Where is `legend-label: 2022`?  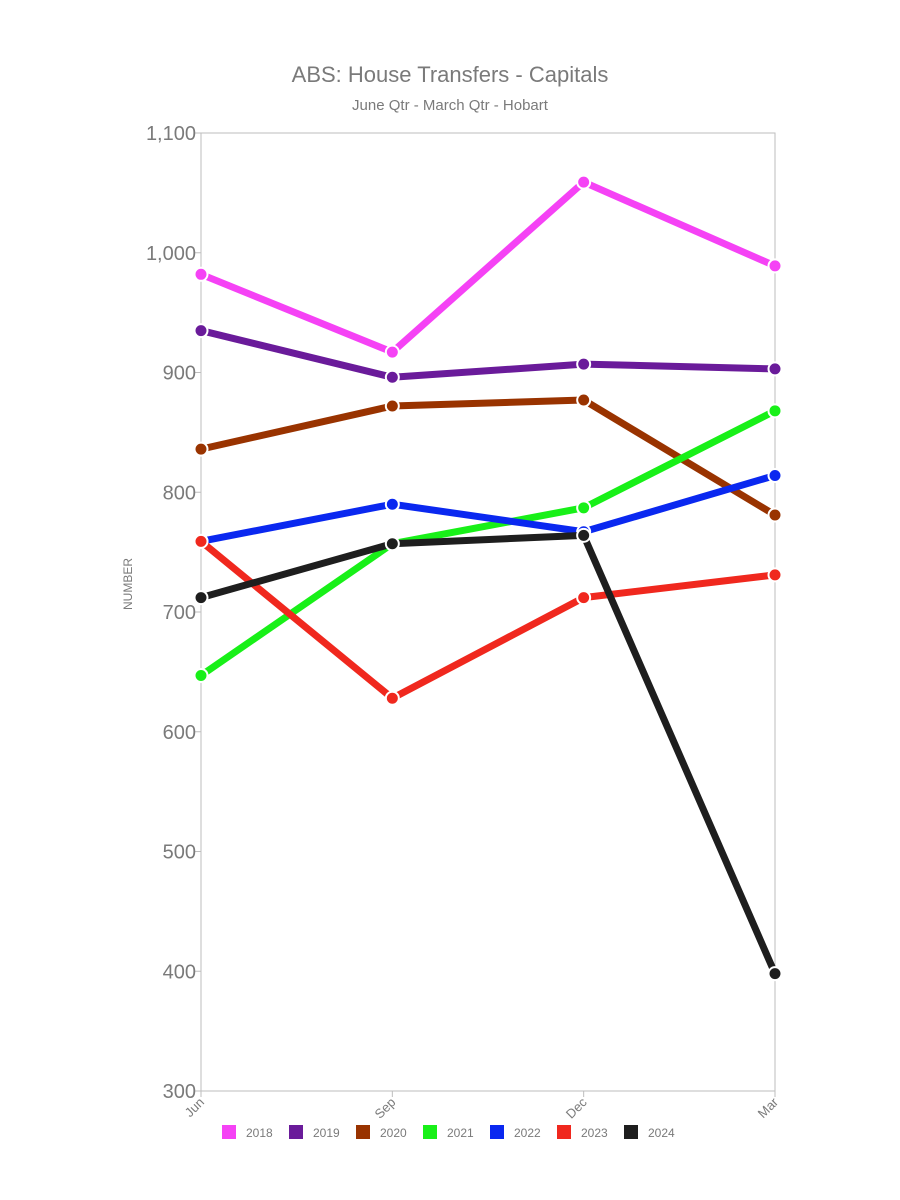 legend-label: 2022 is located at coordinates (527, 1133).